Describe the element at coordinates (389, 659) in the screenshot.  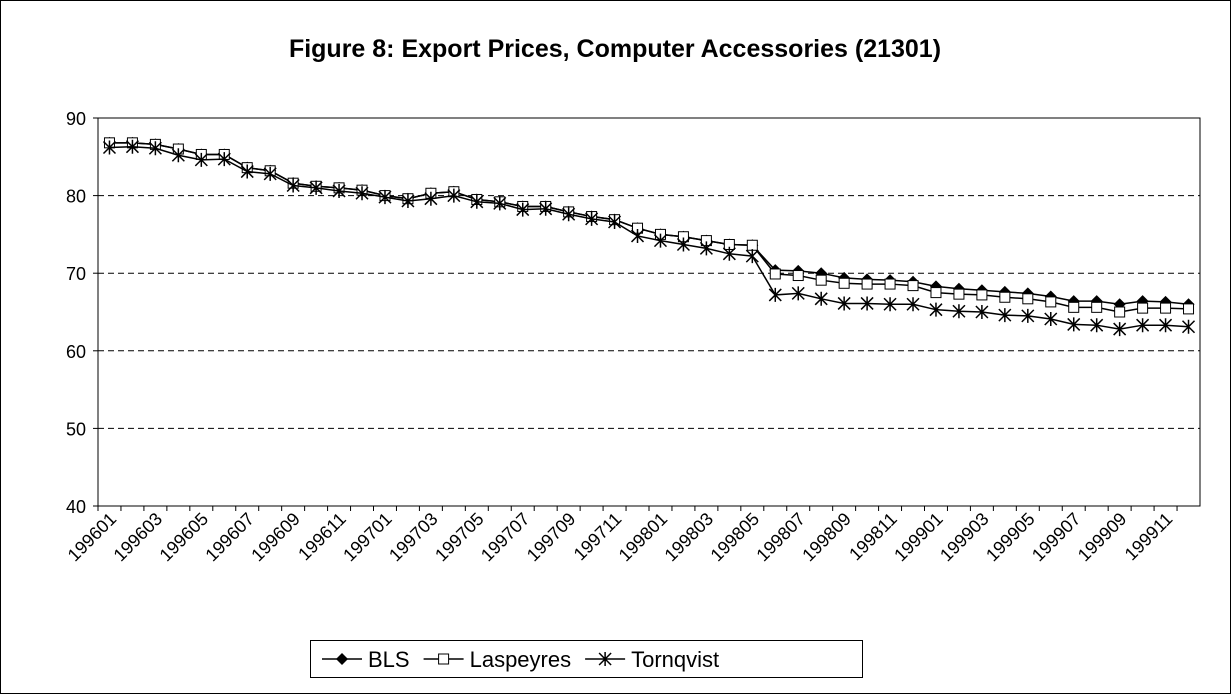
I see `legend-label: BLS` at that location.